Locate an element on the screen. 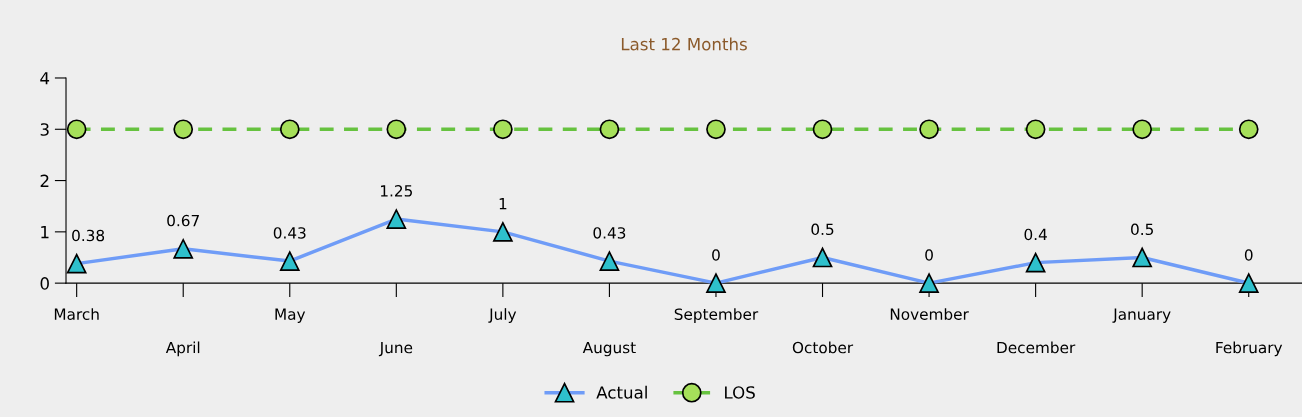 The height and width of the screenshot is (417, 1302). x-tick-label: October is located at coordinates (823, 347).